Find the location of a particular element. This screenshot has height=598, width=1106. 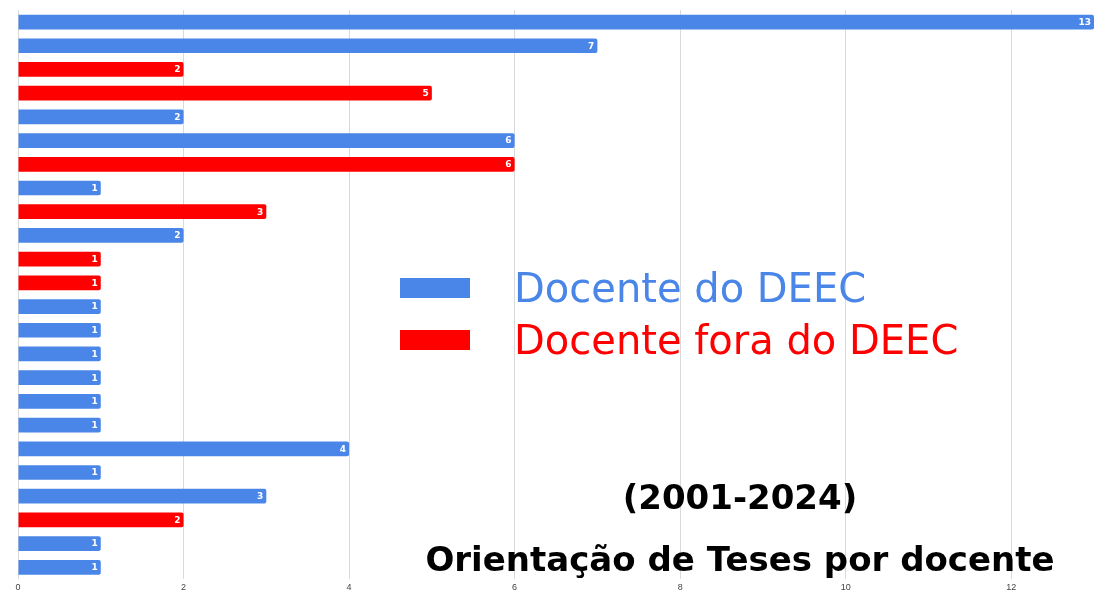

text: (2001-2024) is located at coordinates (740, 497).